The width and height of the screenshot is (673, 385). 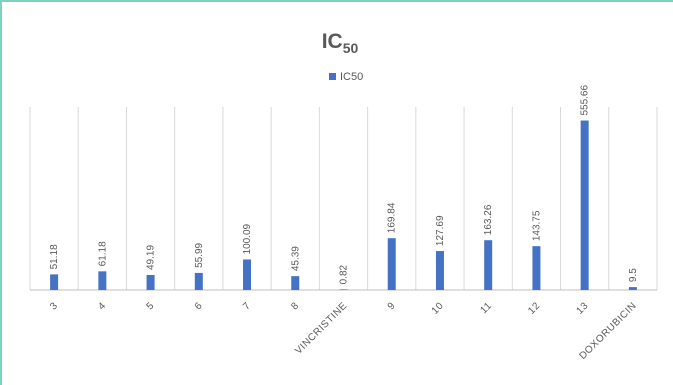 I want to click on category-label: 10, so click(x=438, y=308).